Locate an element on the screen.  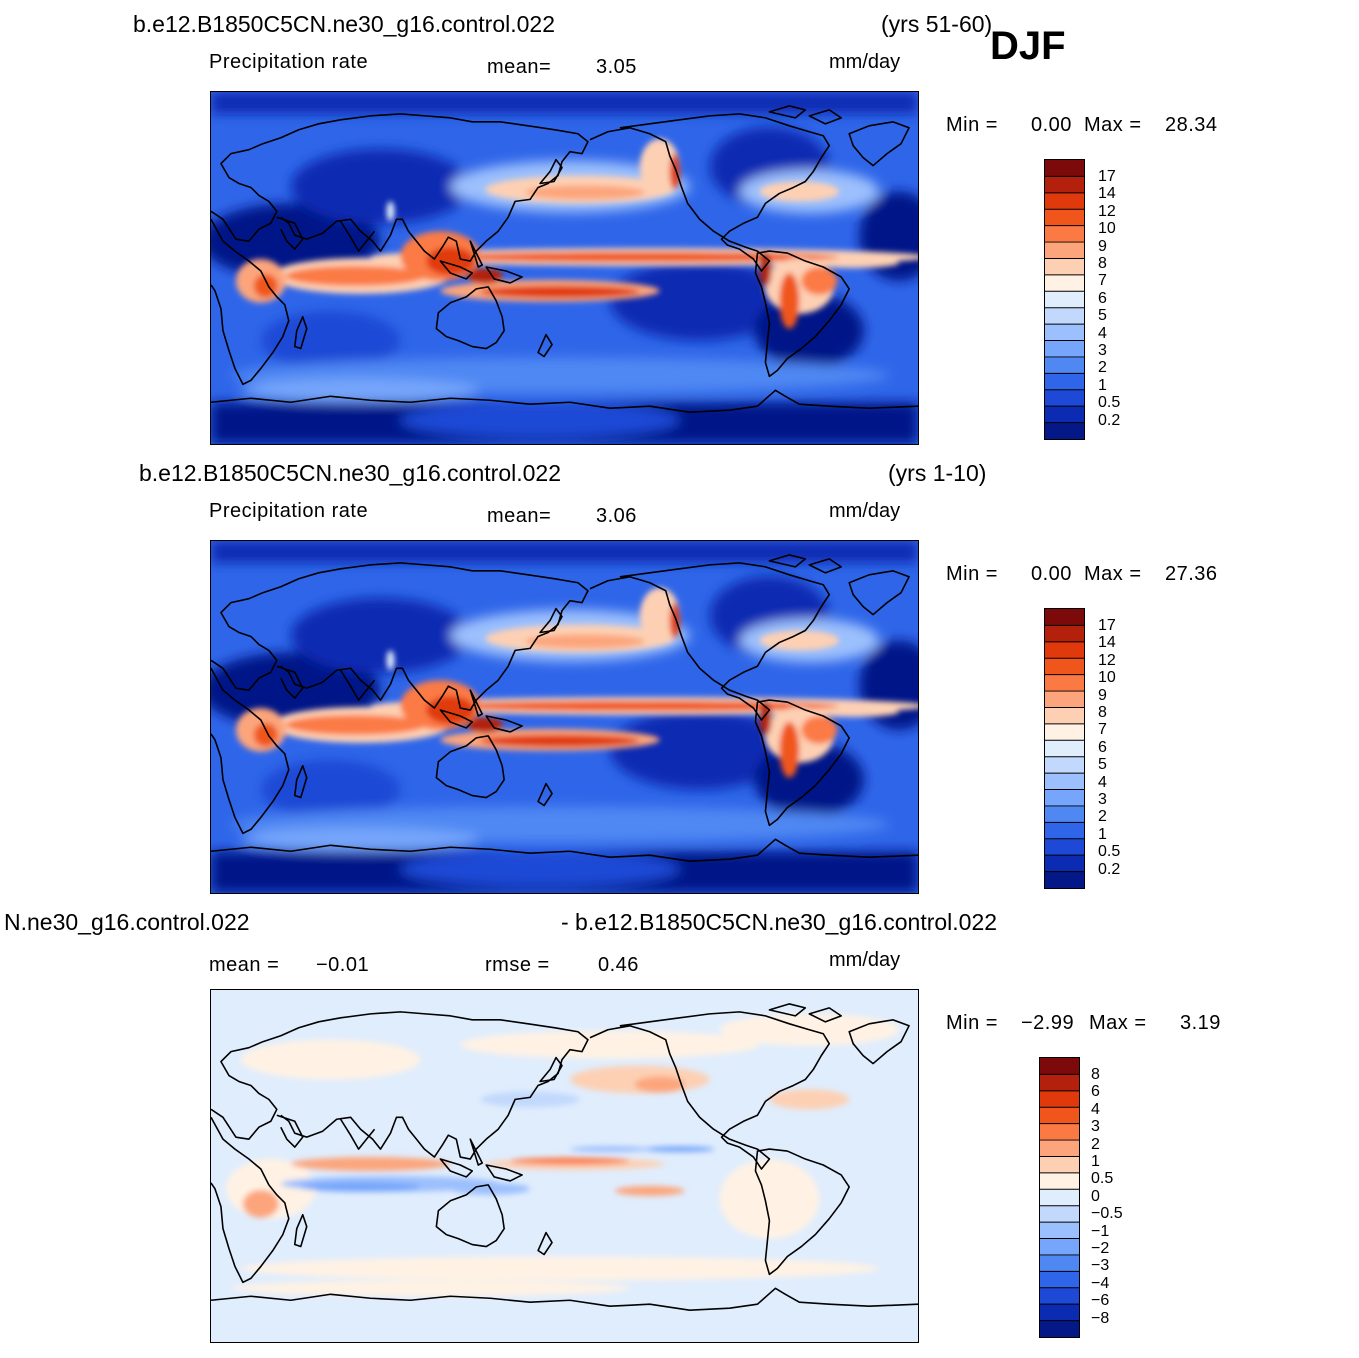
panel2-map-graphic is located at coordinates (564, 717).